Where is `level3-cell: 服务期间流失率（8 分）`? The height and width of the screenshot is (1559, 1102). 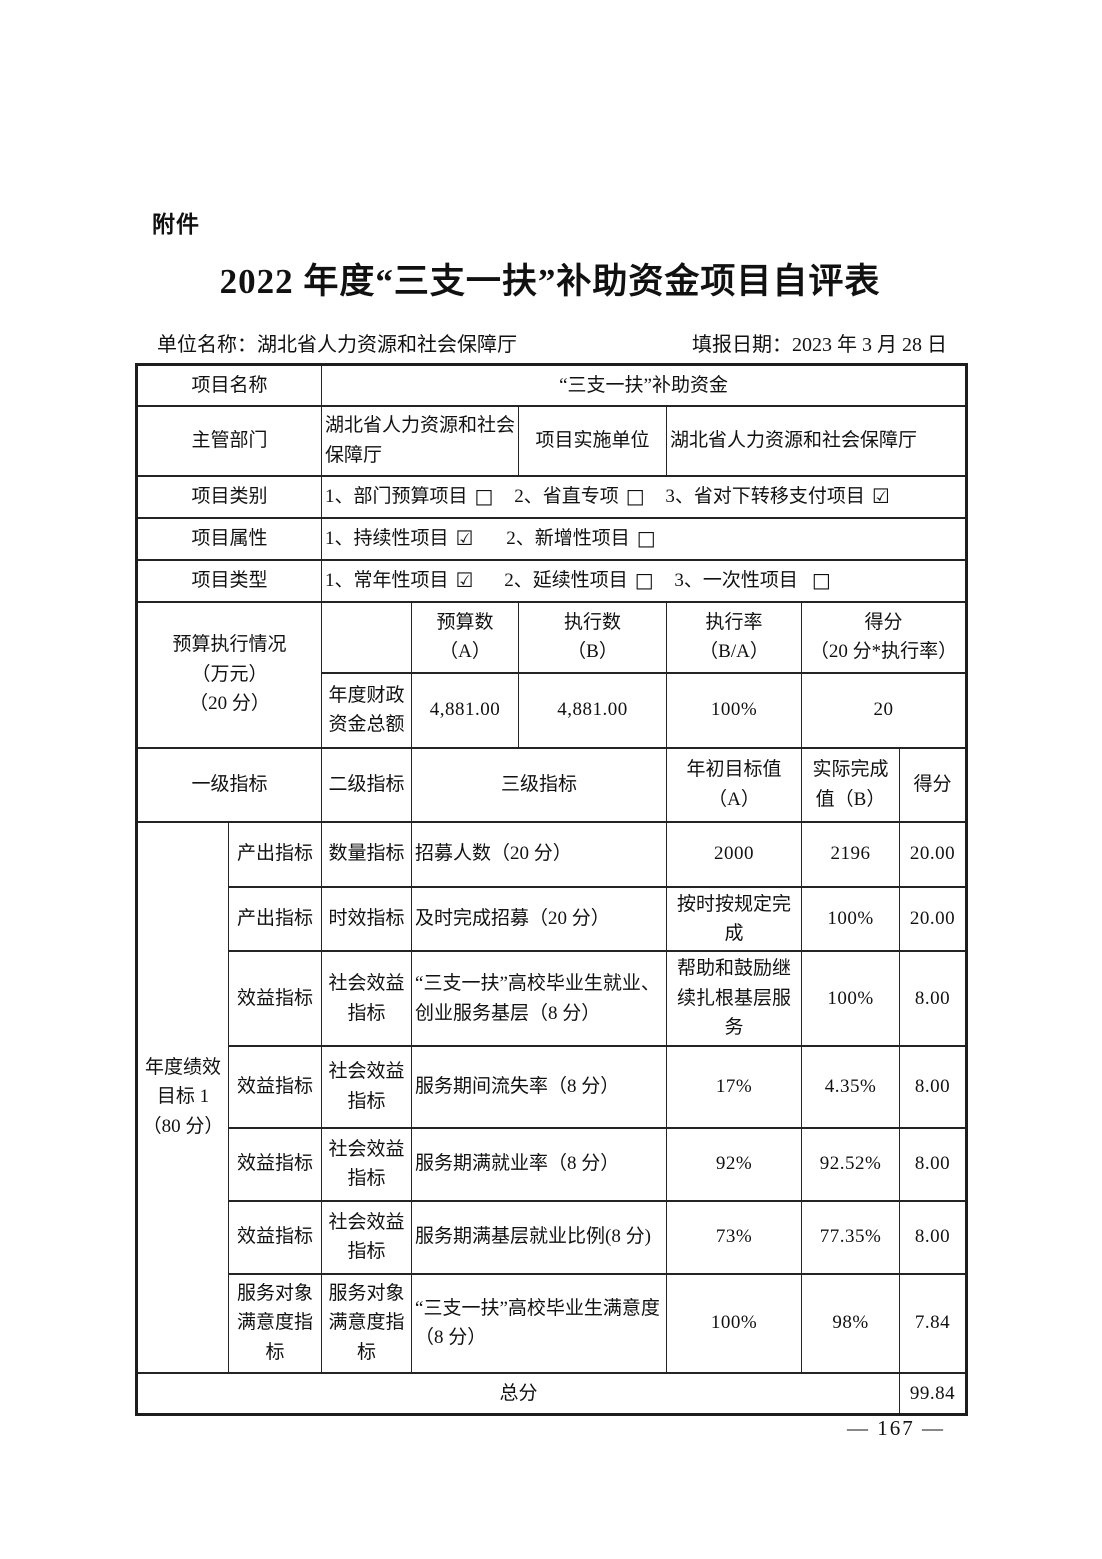
level3-cell: 服务期间流失率（8 分） is located at coordinates (539, 1086).